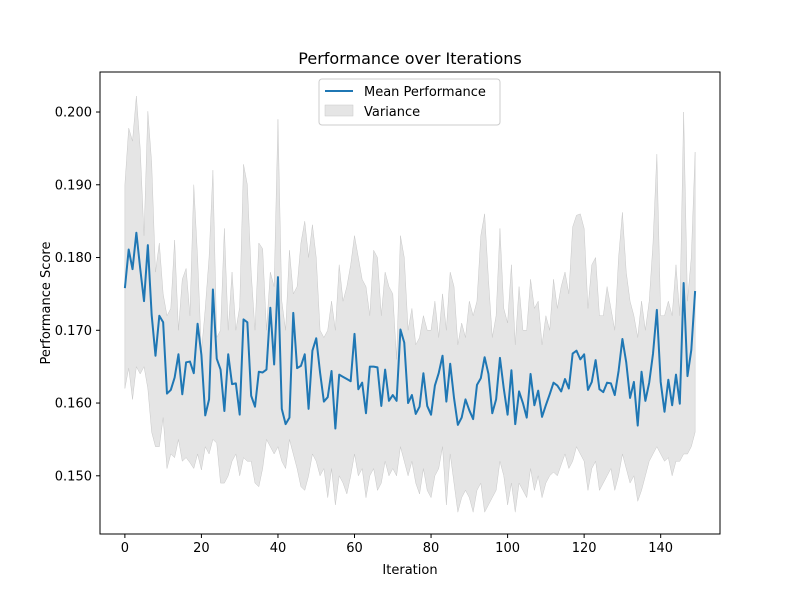  Describe the element at coordinates (584, 548) in the screenshot. I see `x-tick-label: 120` at that location.